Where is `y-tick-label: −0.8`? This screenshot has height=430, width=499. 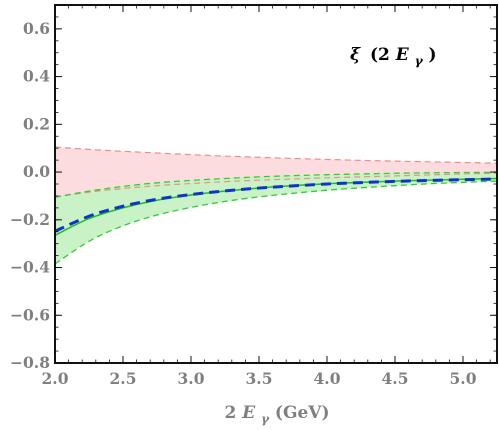
y-tick-label: −0.8 is located at coordinates (30, 362).